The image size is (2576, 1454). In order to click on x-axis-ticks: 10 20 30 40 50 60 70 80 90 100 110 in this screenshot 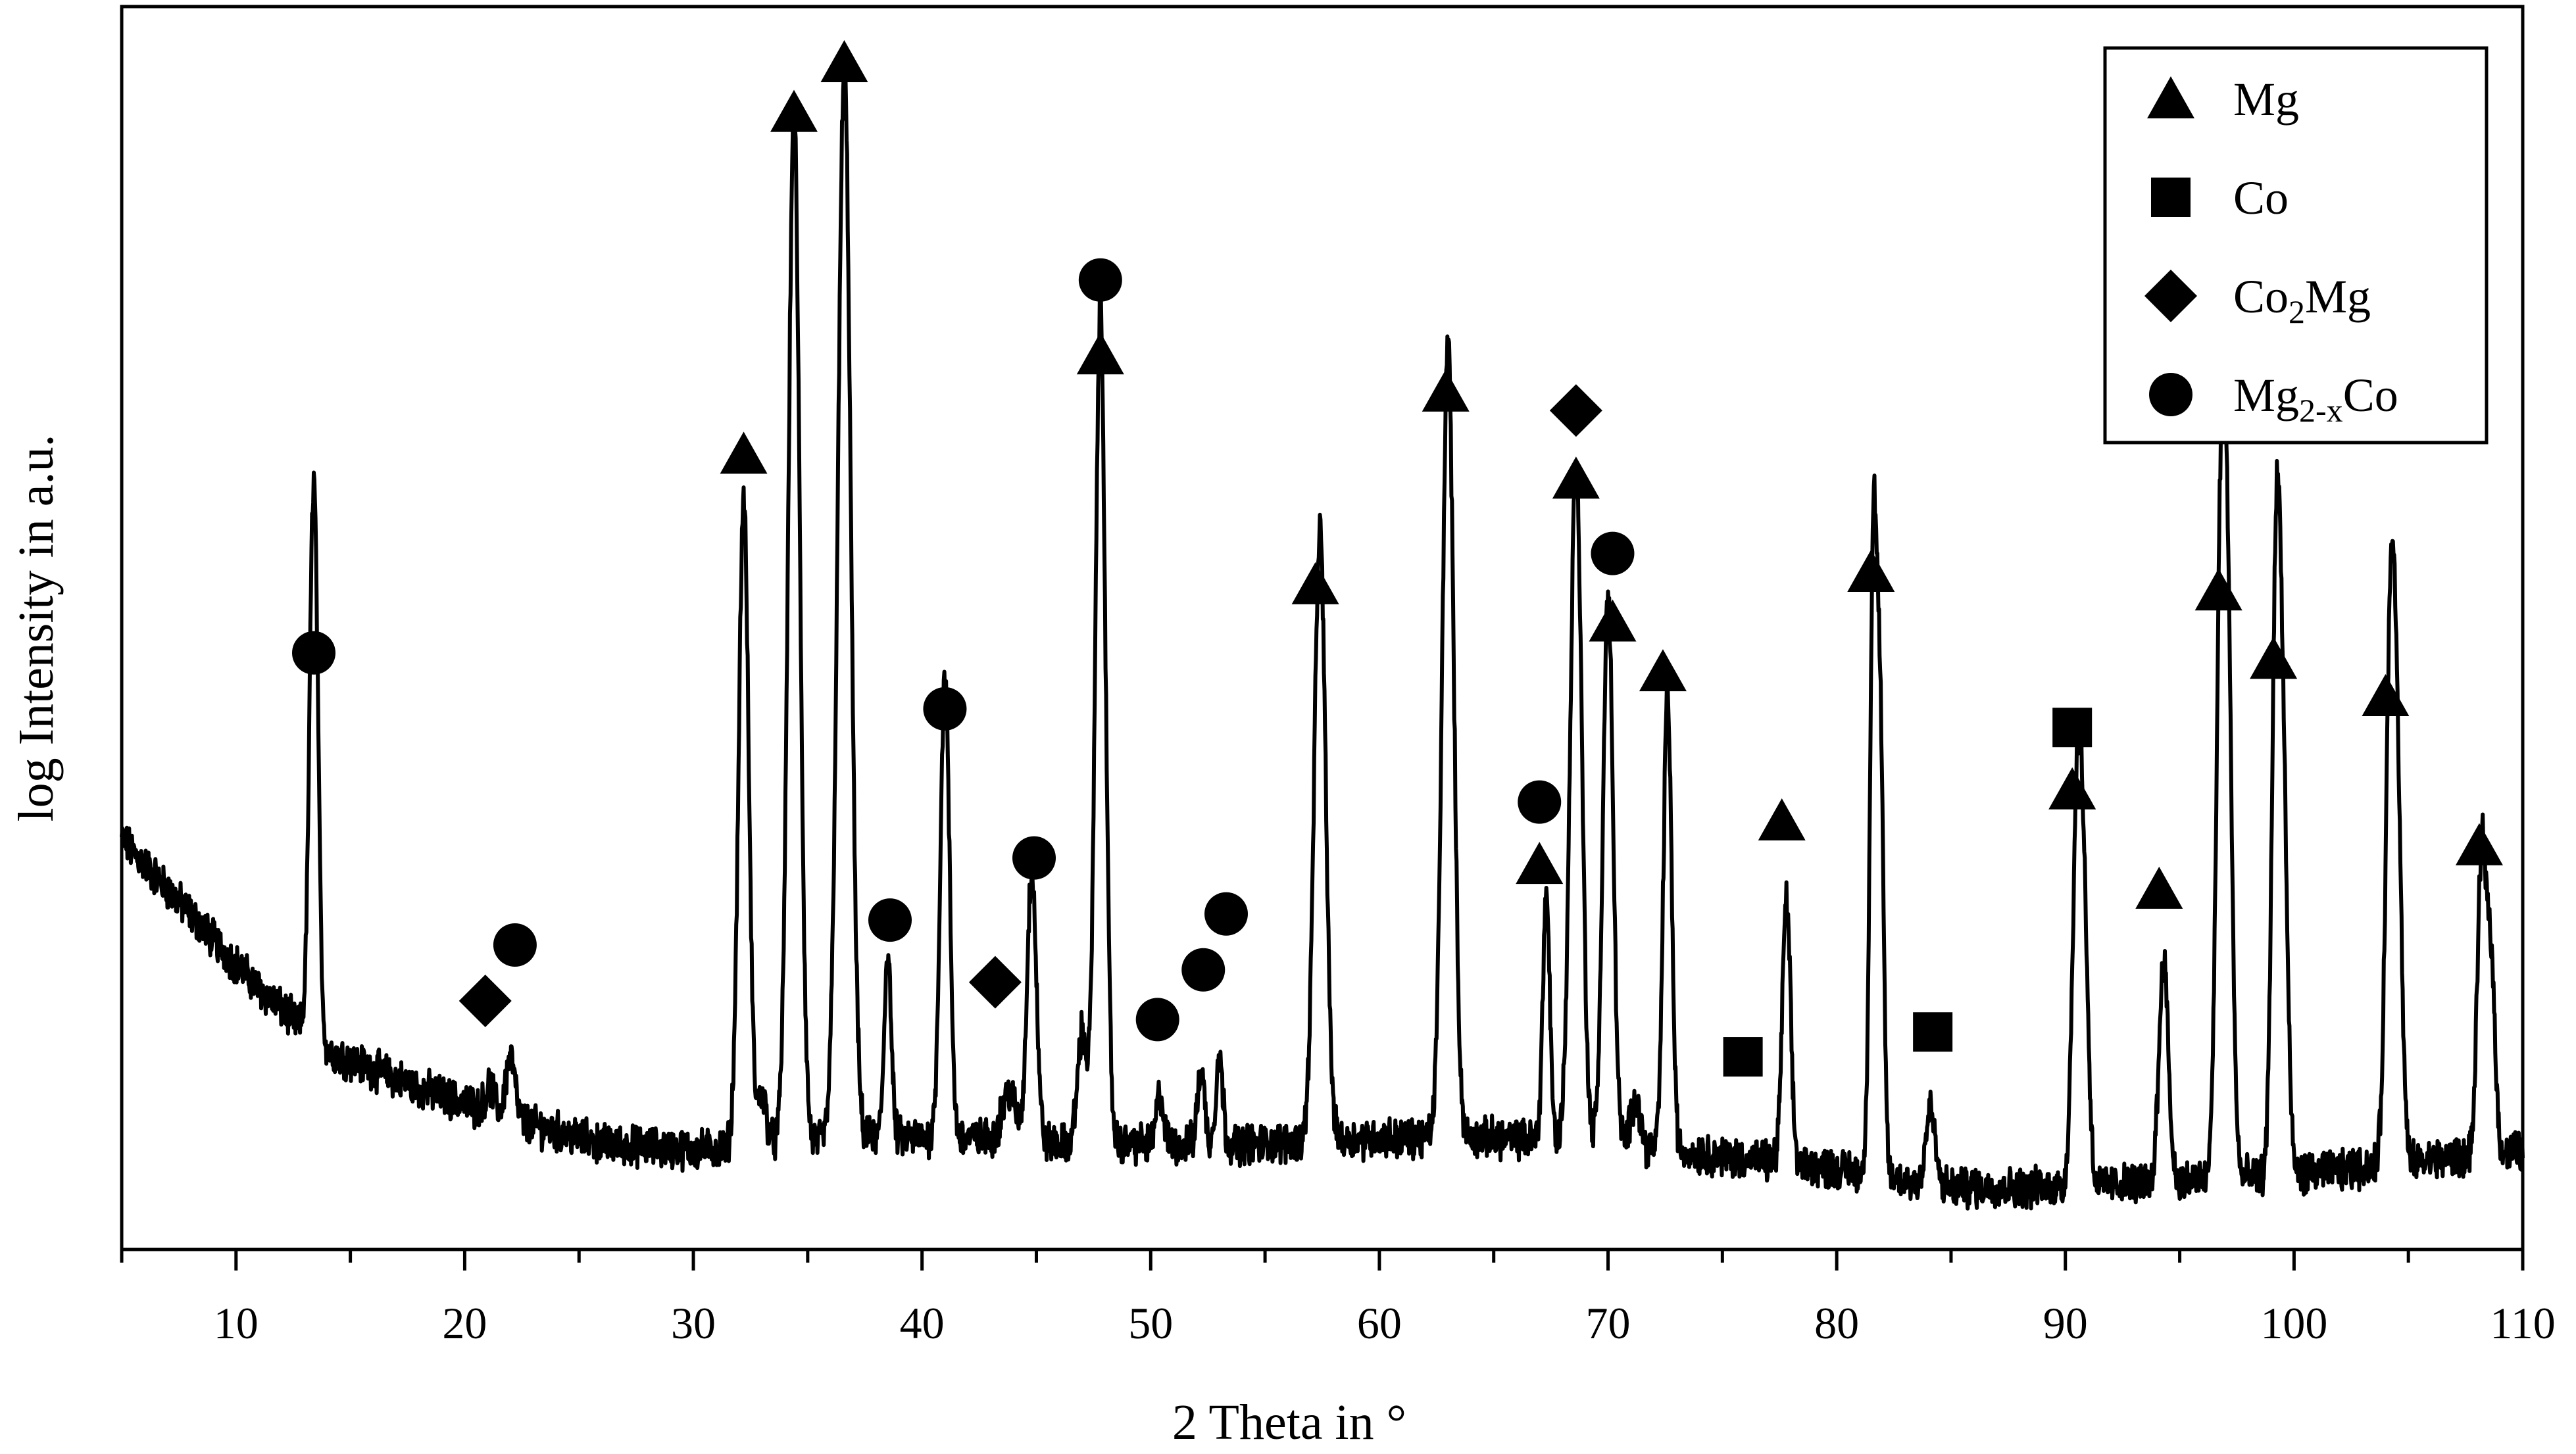, I will do `click(1338, 1299)`.